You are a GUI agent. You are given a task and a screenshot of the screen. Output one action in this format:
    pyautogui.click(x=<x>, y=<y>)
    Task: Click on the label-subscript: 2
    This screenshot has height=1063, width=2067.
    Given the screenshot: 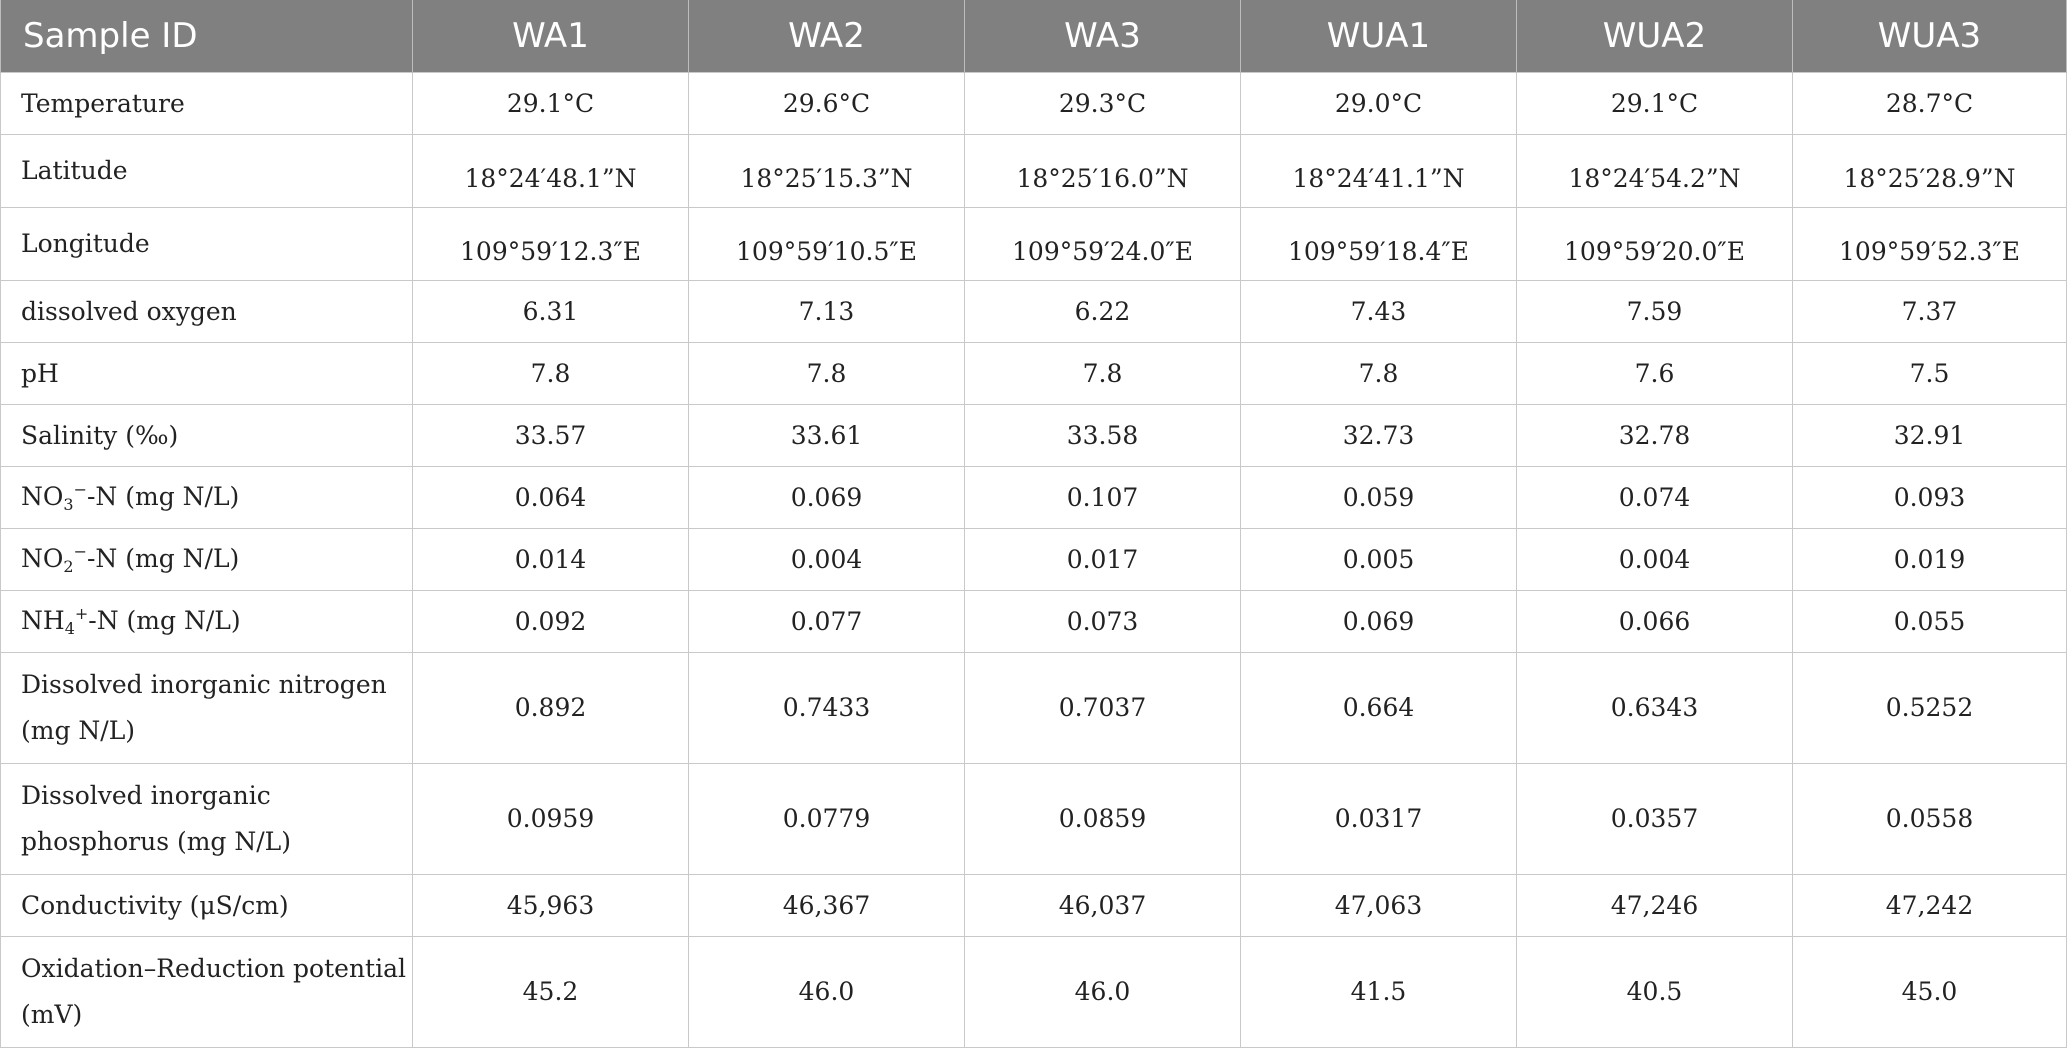 What is the action you would take?
    pyautogui.click(x=68, y=566)
    